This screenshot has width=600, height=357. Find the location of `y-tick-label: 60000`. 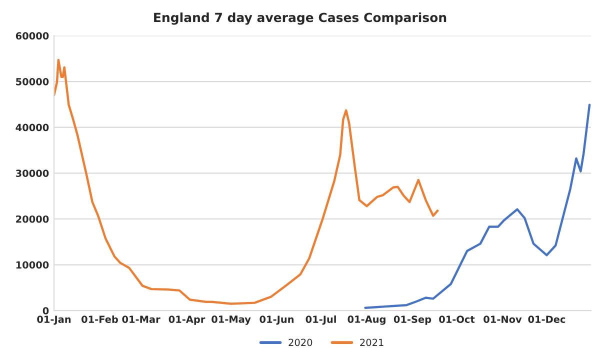

y-tick-label: 60000 is located at coordinates (32, 36).